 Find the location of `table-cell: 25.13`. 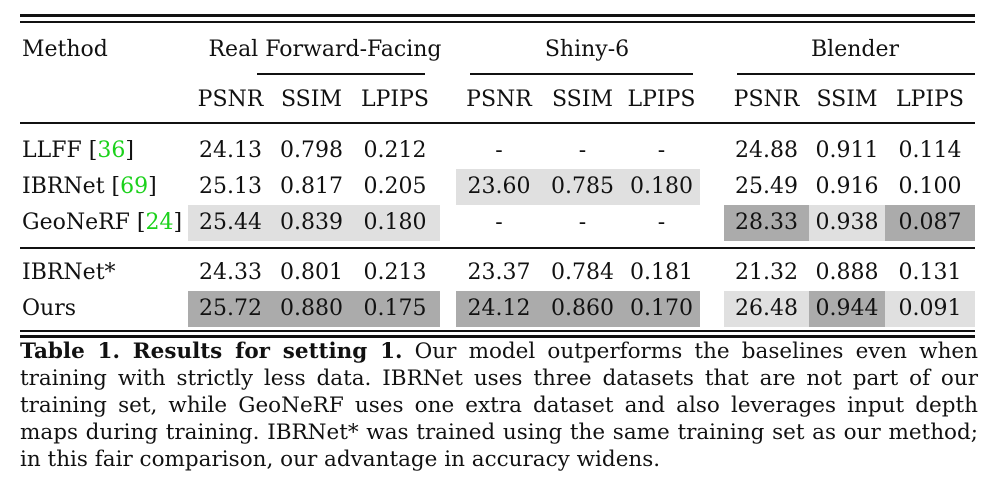

table-cell: 25.13 is located at coordinates (230, 186).